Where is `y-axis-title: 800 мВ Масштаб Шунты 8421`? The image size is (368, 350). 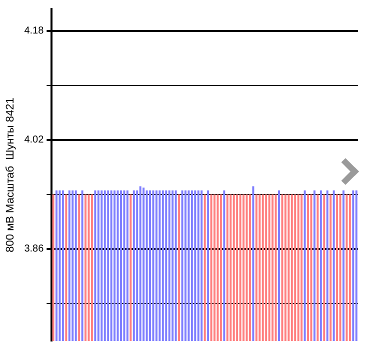
y-axis-title: 800 мВ Масштаб Шунты 8421 is located at coordinates (10, 175).